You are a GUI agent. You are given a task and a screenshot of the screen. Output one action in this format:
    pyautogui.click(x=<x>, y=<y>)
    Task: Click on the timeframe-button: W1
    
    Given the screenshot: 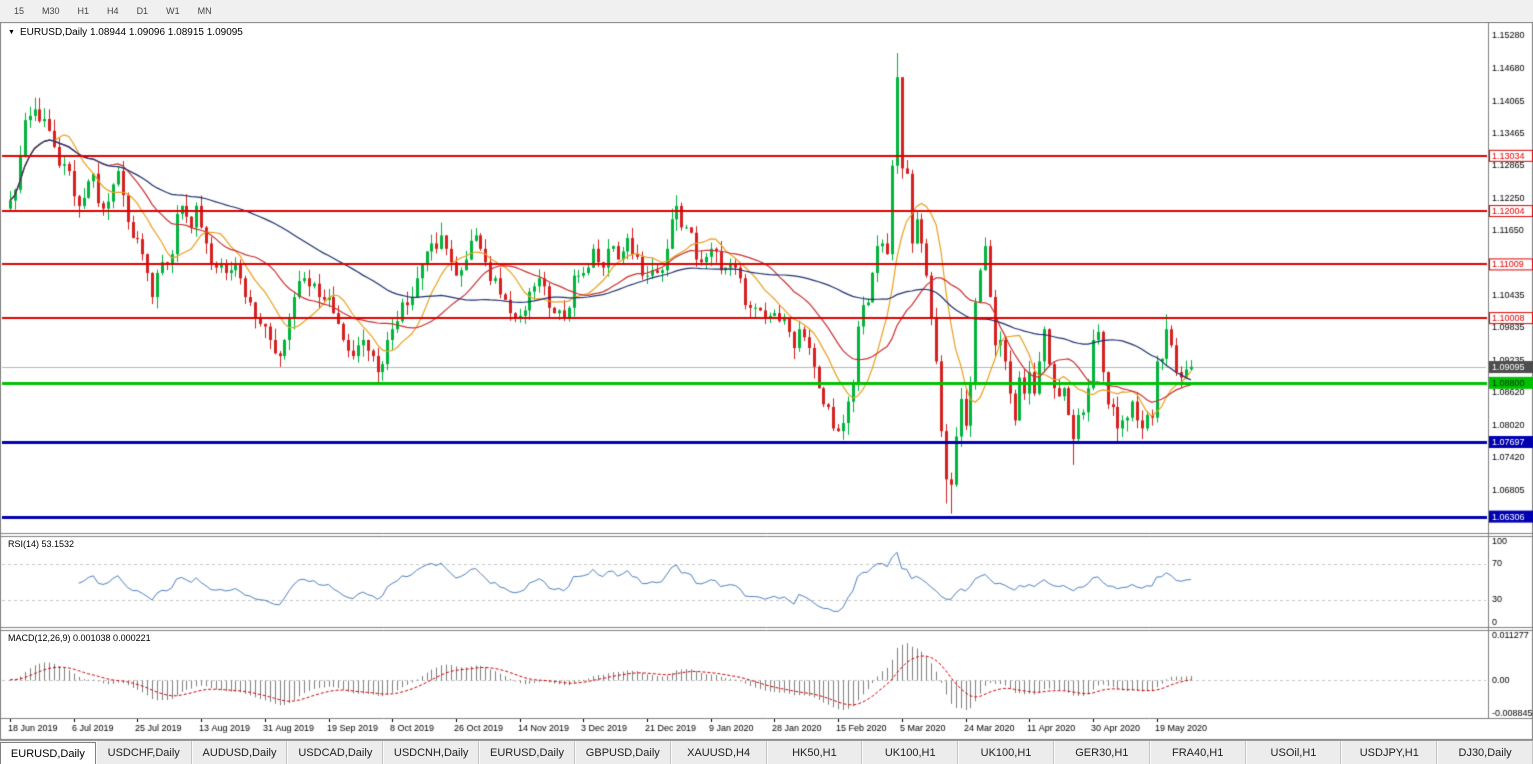 What is the action you would take?
    pyautogui.click(x=173, y=11)
    